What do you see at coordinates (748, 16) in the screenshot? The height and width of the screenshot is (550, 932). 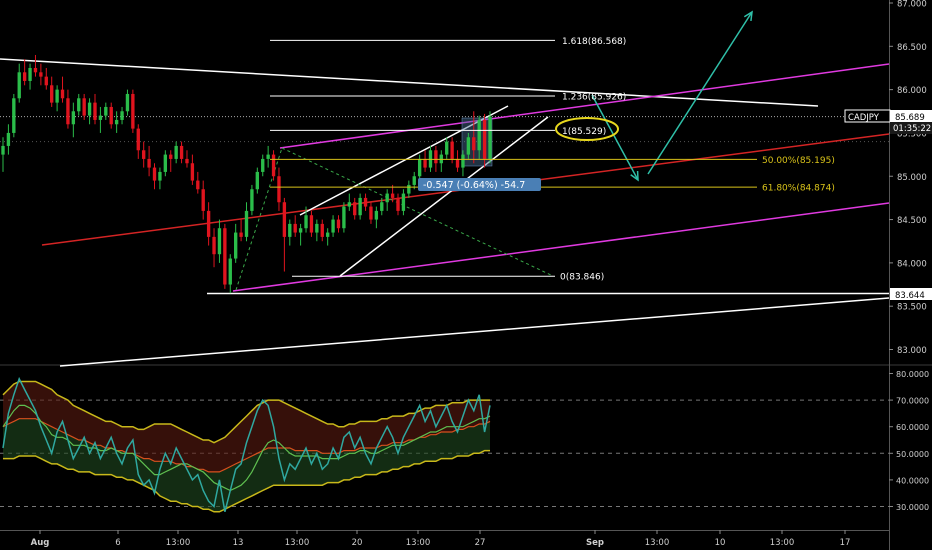 I see `projection-arrow-up-head` at bounding box center [748, 16].